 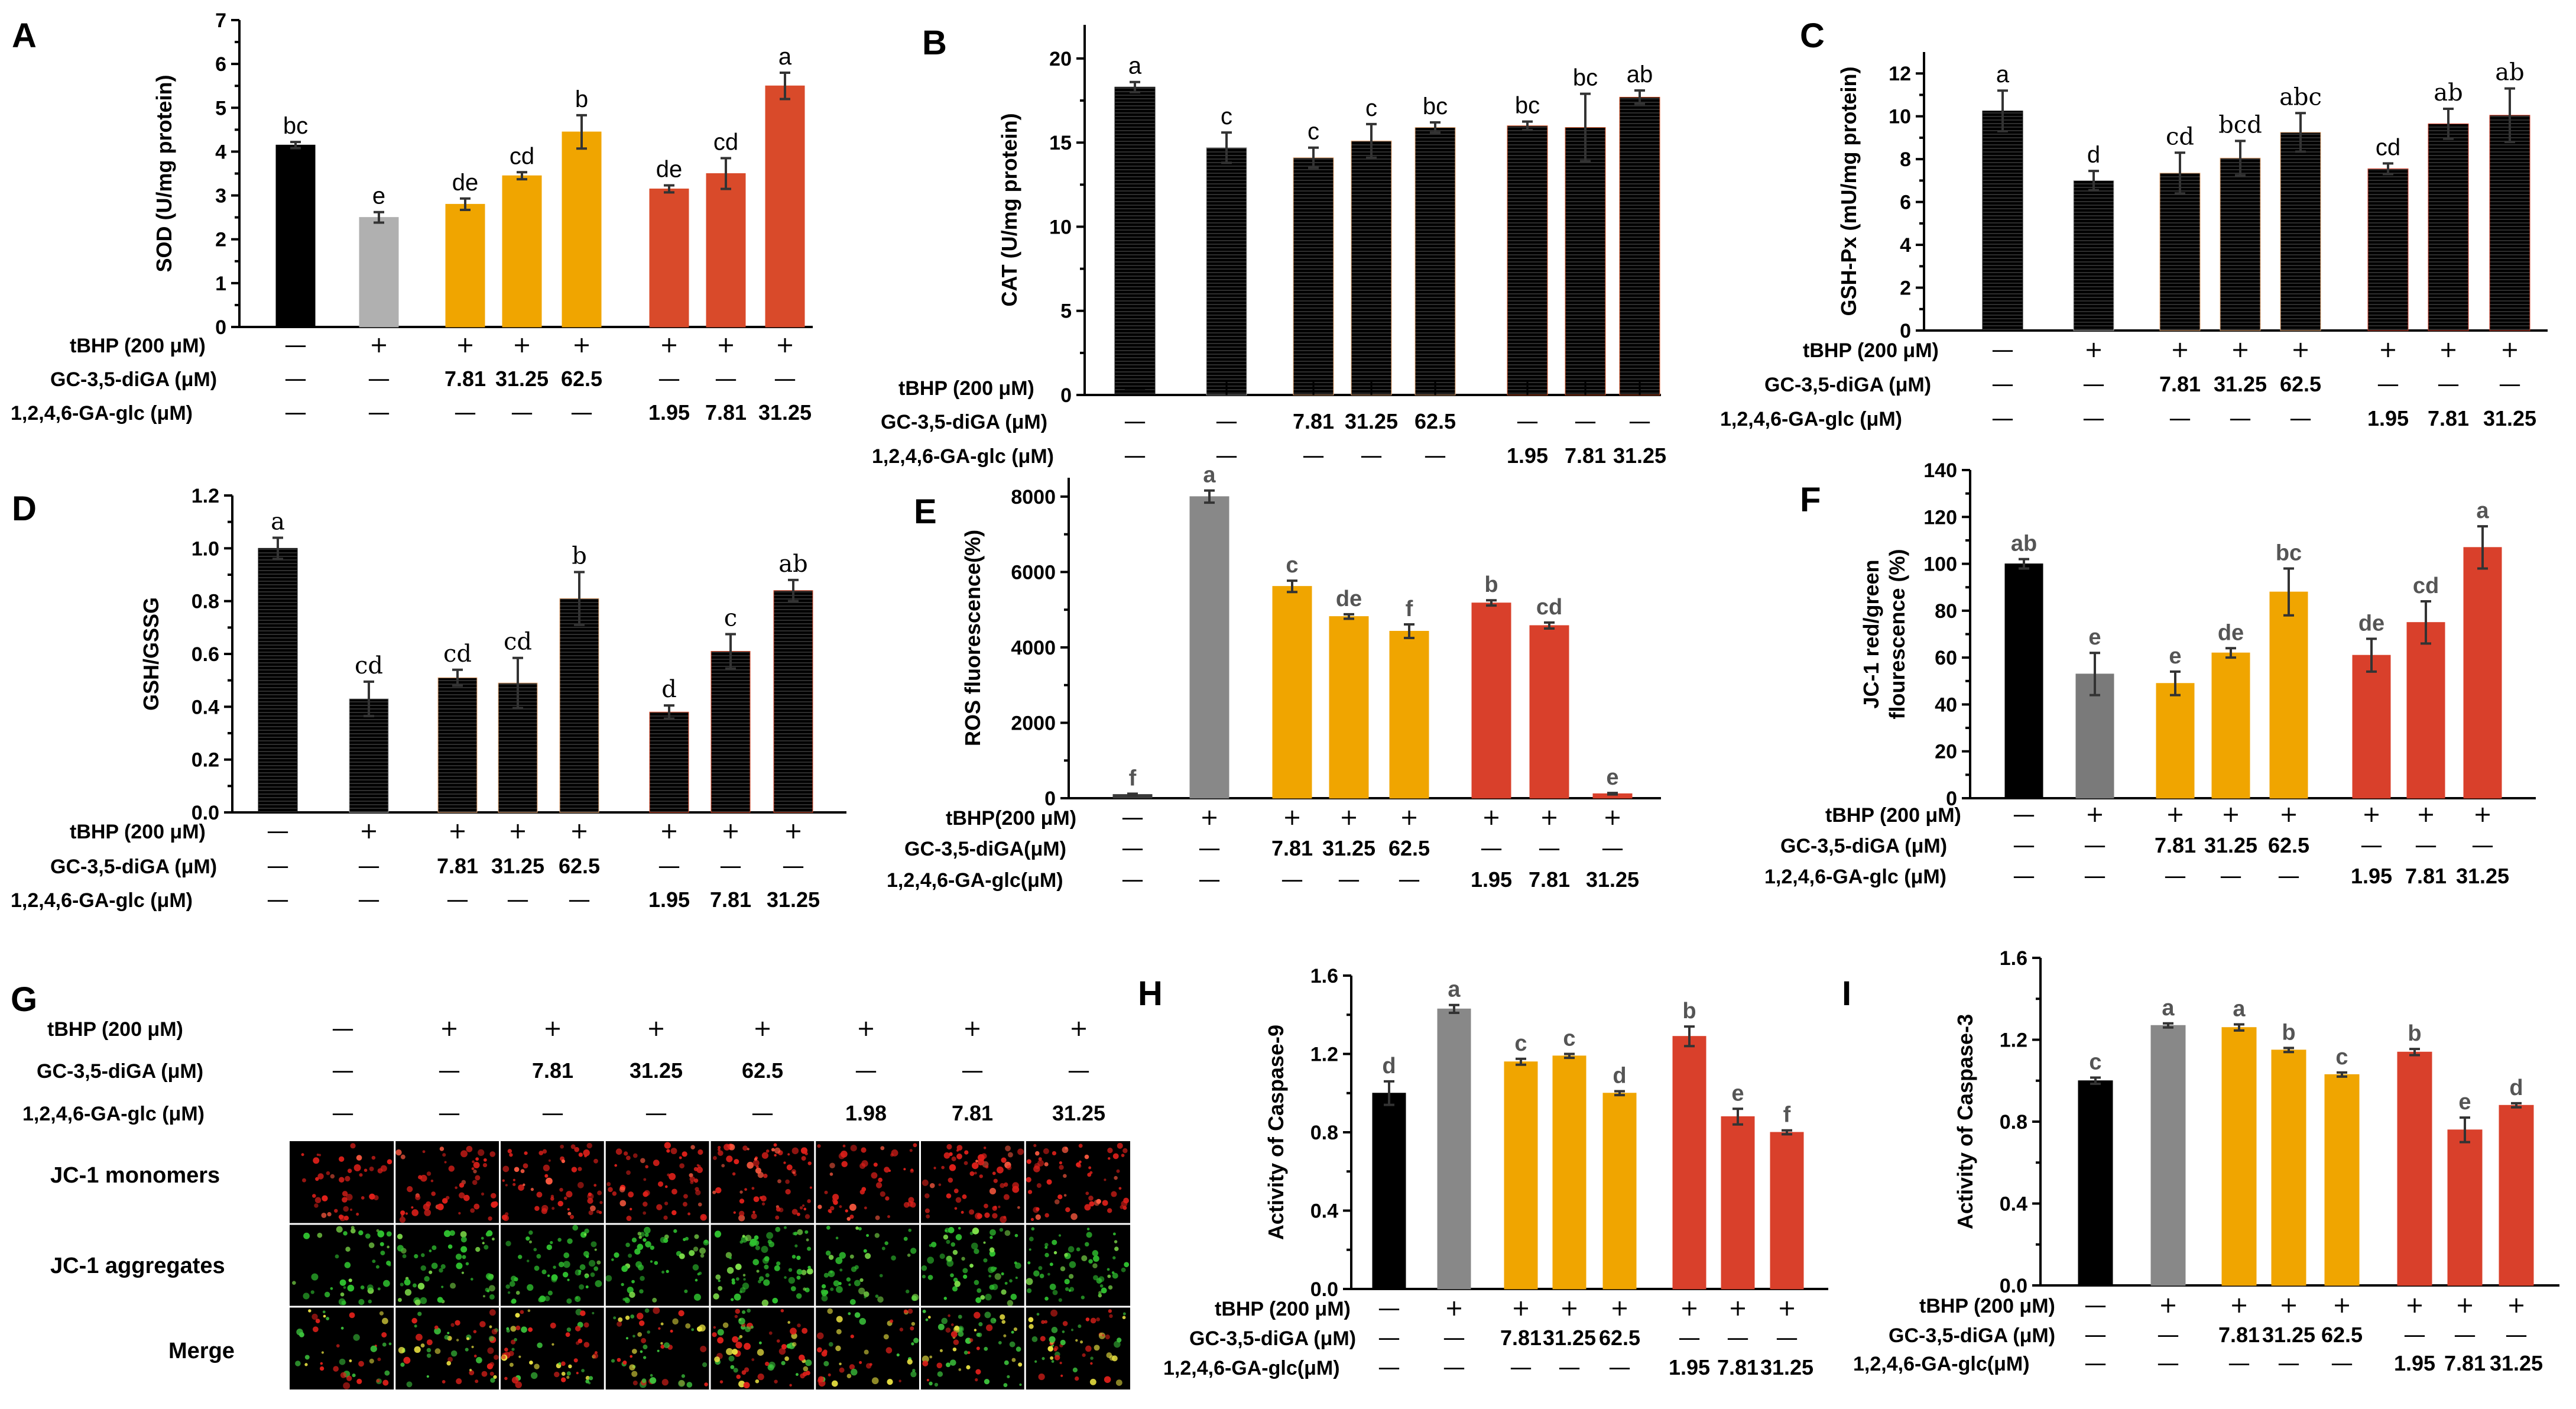 I want to click on y-tick-label: 10, so click(x=1060, y=227).